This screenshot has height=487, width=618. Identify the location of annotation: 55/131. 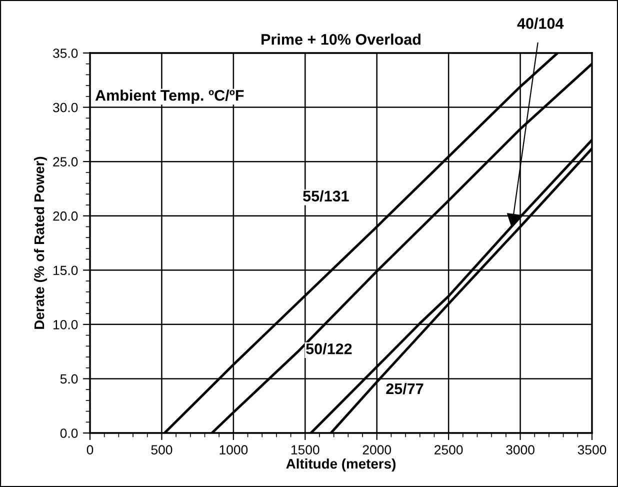
(326, 196).